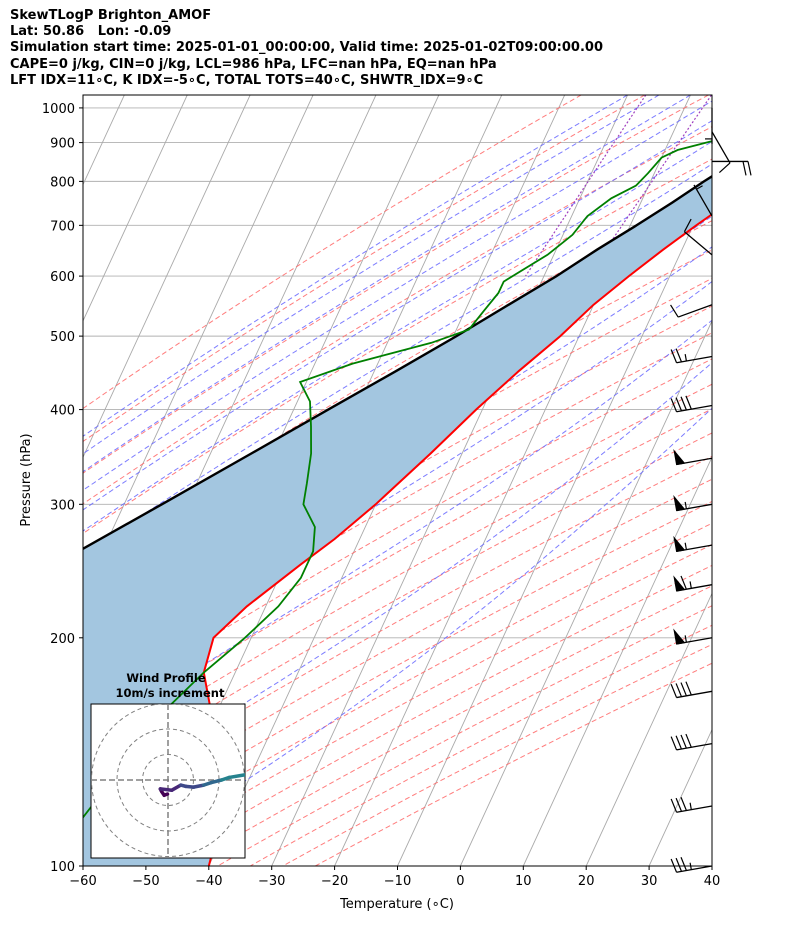 The width and height of the screenshot is (794, 937). What do you see at coordinates (62, 639) in the screenshot?
I see `y-tick-label: 200` at bounding box center [62, 639].